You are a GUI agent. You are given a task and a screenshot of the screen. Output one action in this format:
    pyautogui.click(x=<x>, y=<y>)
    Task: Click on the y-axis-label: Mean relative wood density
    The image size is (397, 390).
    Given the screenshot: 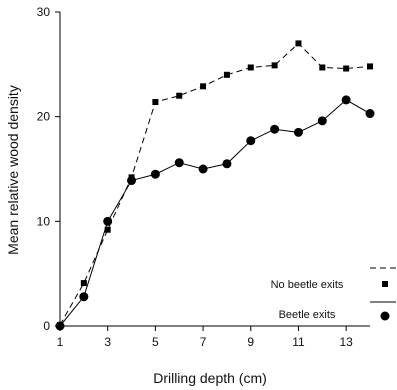 What is the action you would take?
    pyautogui.click(x=13, y=170)
    